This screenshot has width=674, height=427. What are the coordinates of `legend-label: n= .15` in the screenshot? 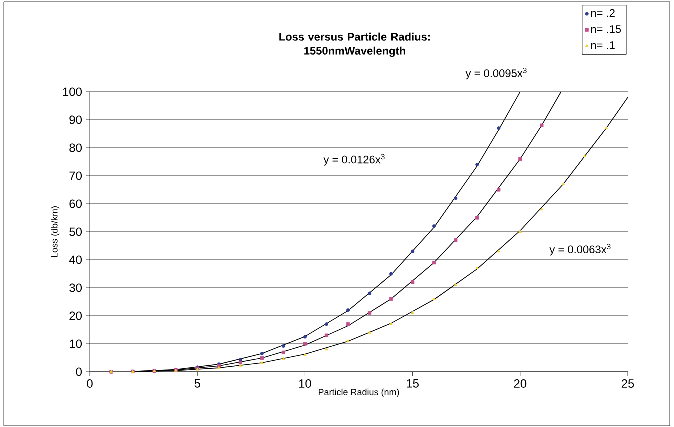 It's located at (606, 30).